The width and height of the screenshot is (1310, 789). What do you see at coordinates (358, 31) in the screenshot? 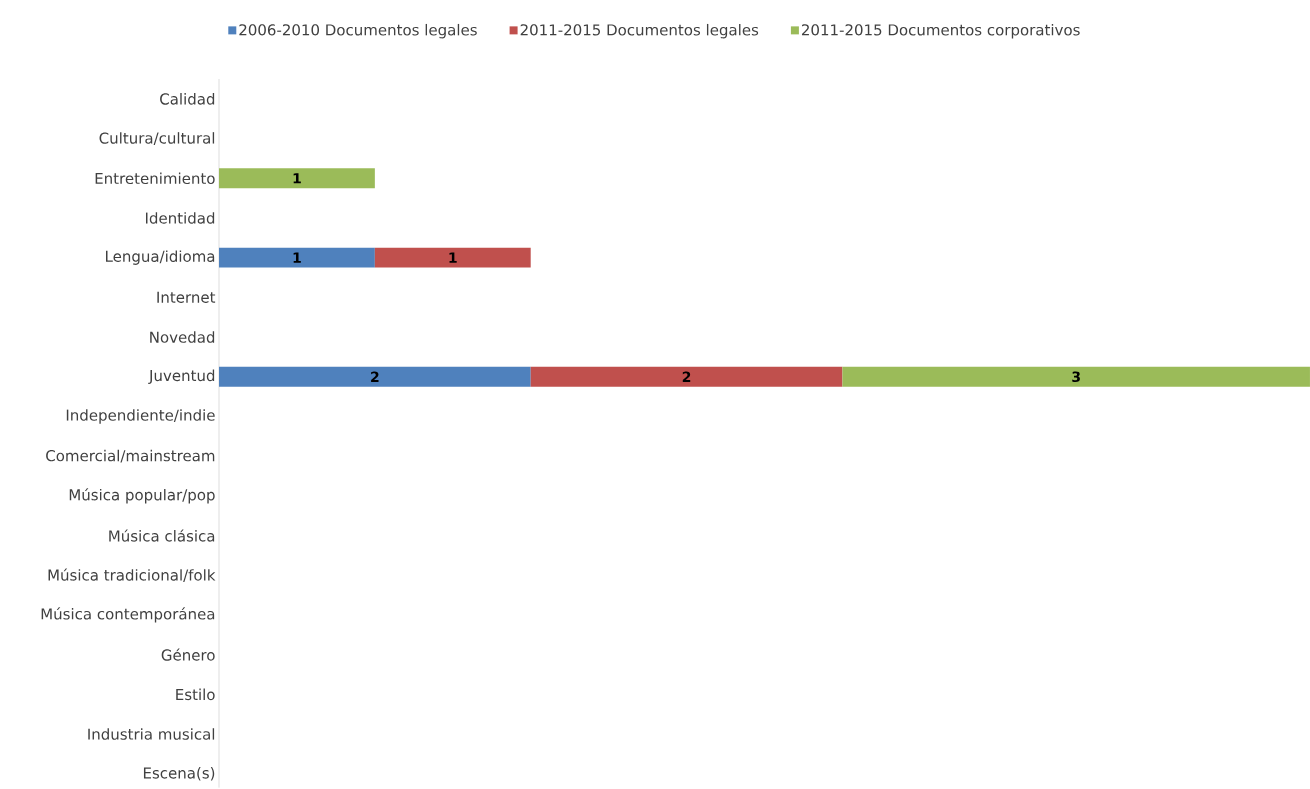
I see `legend-label: 2006-2010 Documentos legales` at bounding box center [358, 31].